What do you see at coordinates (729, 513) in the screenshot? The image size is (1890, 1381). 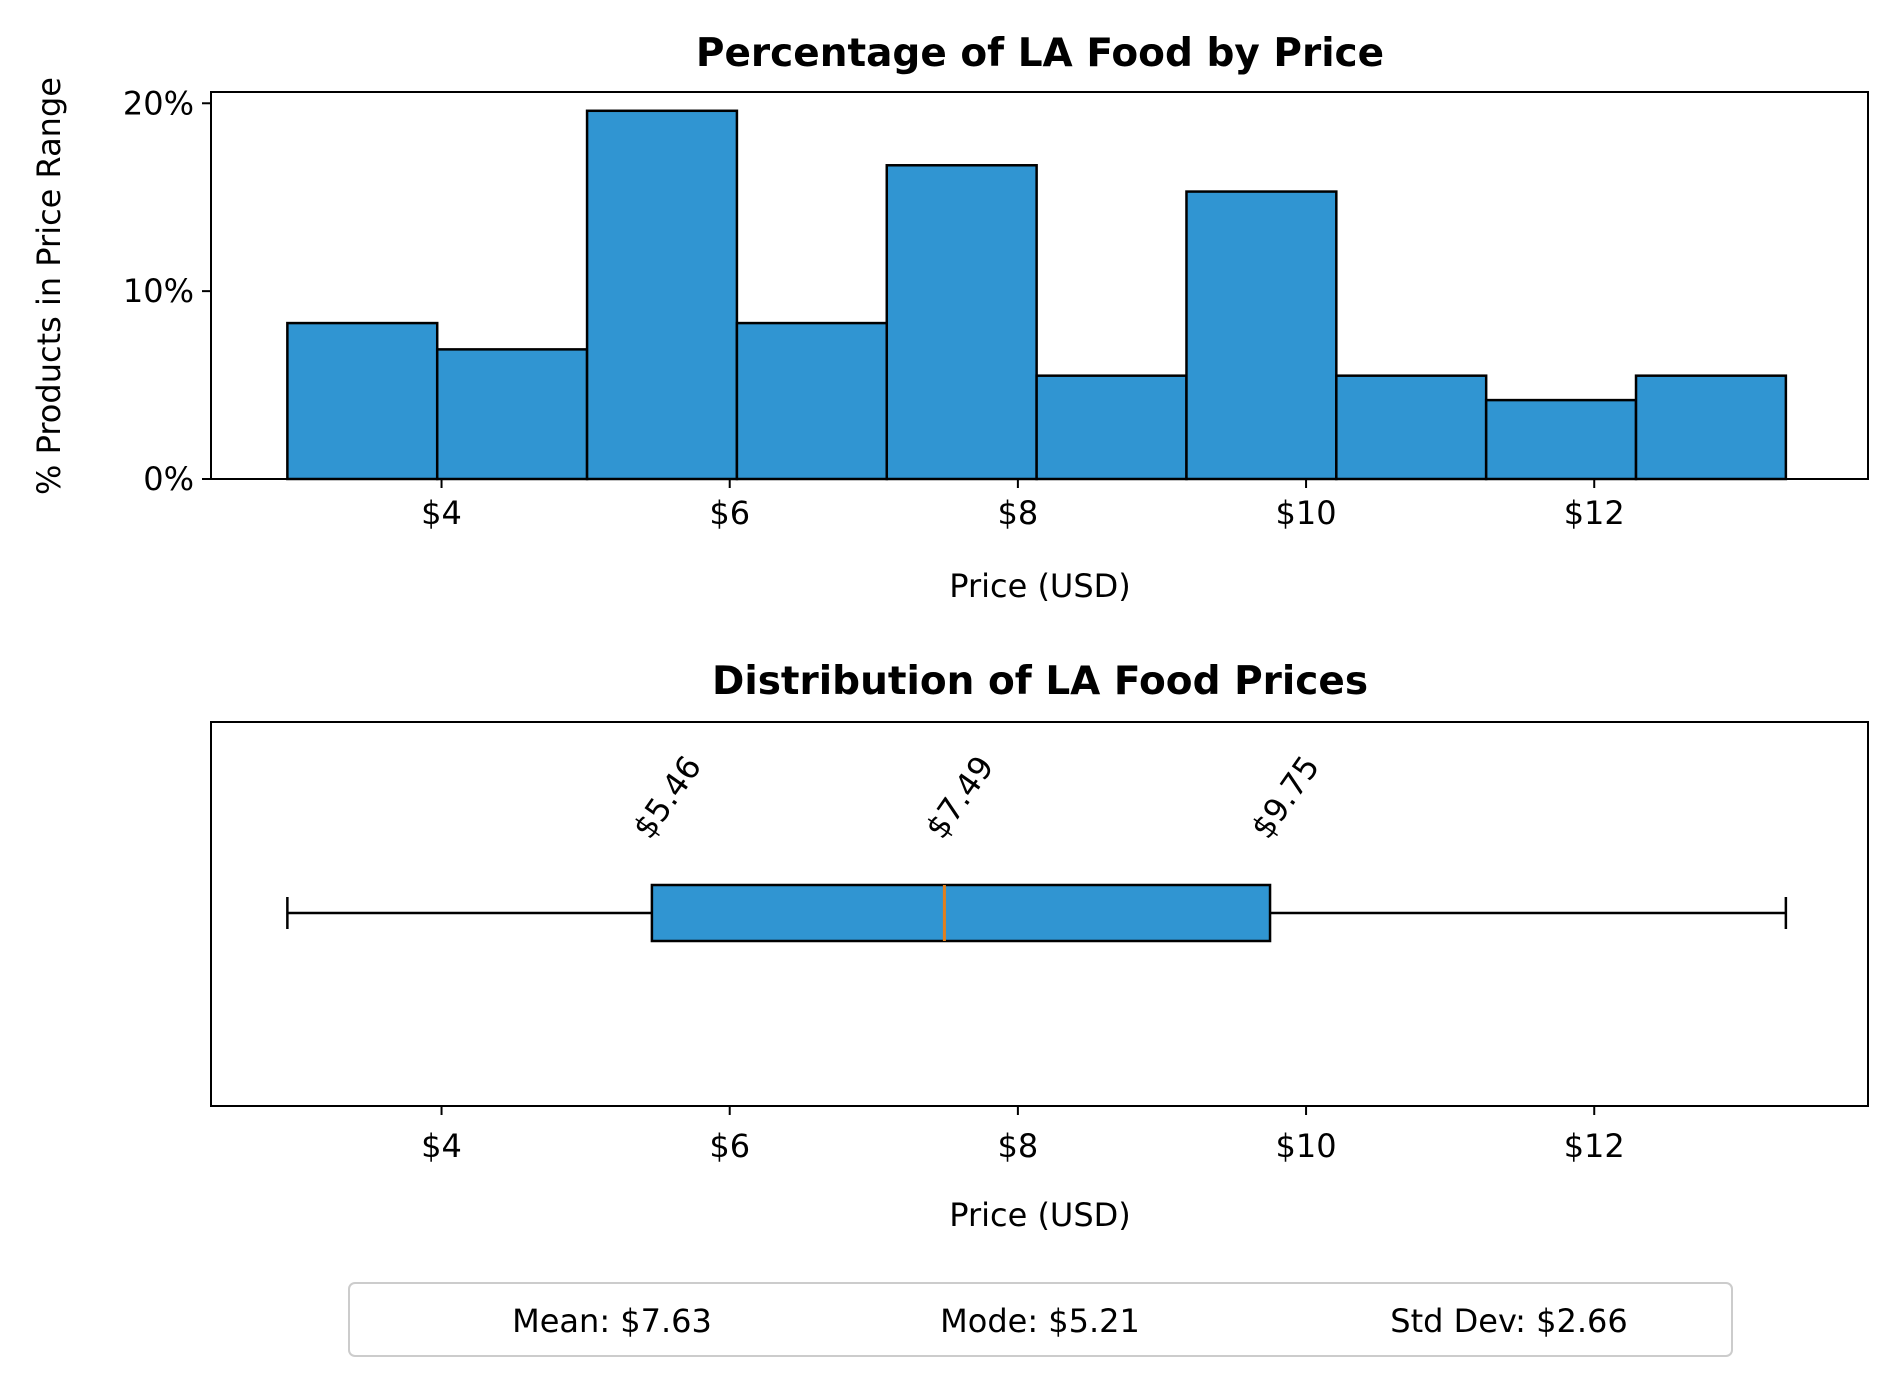 I see `histogram-x-tick-label: $6` at bounding box center [729, 513].